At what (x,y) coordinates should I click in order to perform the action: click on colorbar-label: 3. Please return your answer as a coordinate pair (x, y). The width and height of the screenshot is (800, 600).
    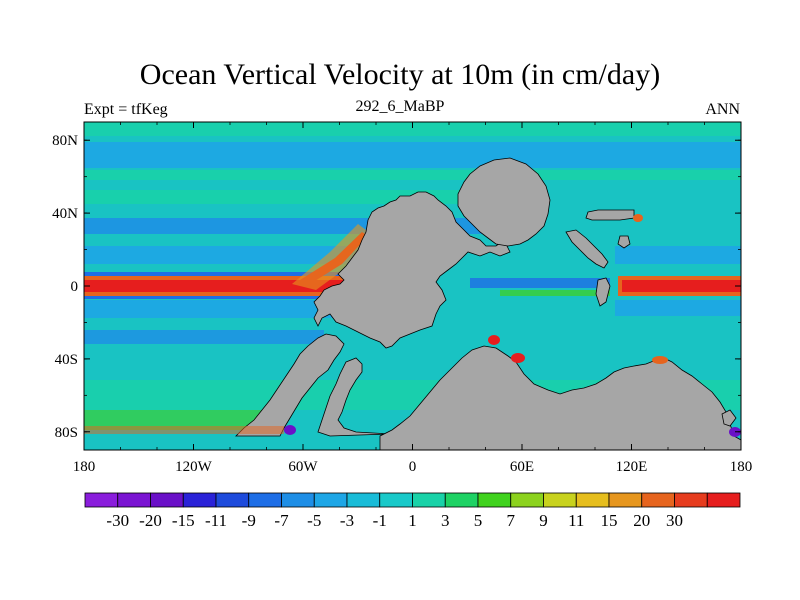
    Looking at the image, I should click on (445, 520).